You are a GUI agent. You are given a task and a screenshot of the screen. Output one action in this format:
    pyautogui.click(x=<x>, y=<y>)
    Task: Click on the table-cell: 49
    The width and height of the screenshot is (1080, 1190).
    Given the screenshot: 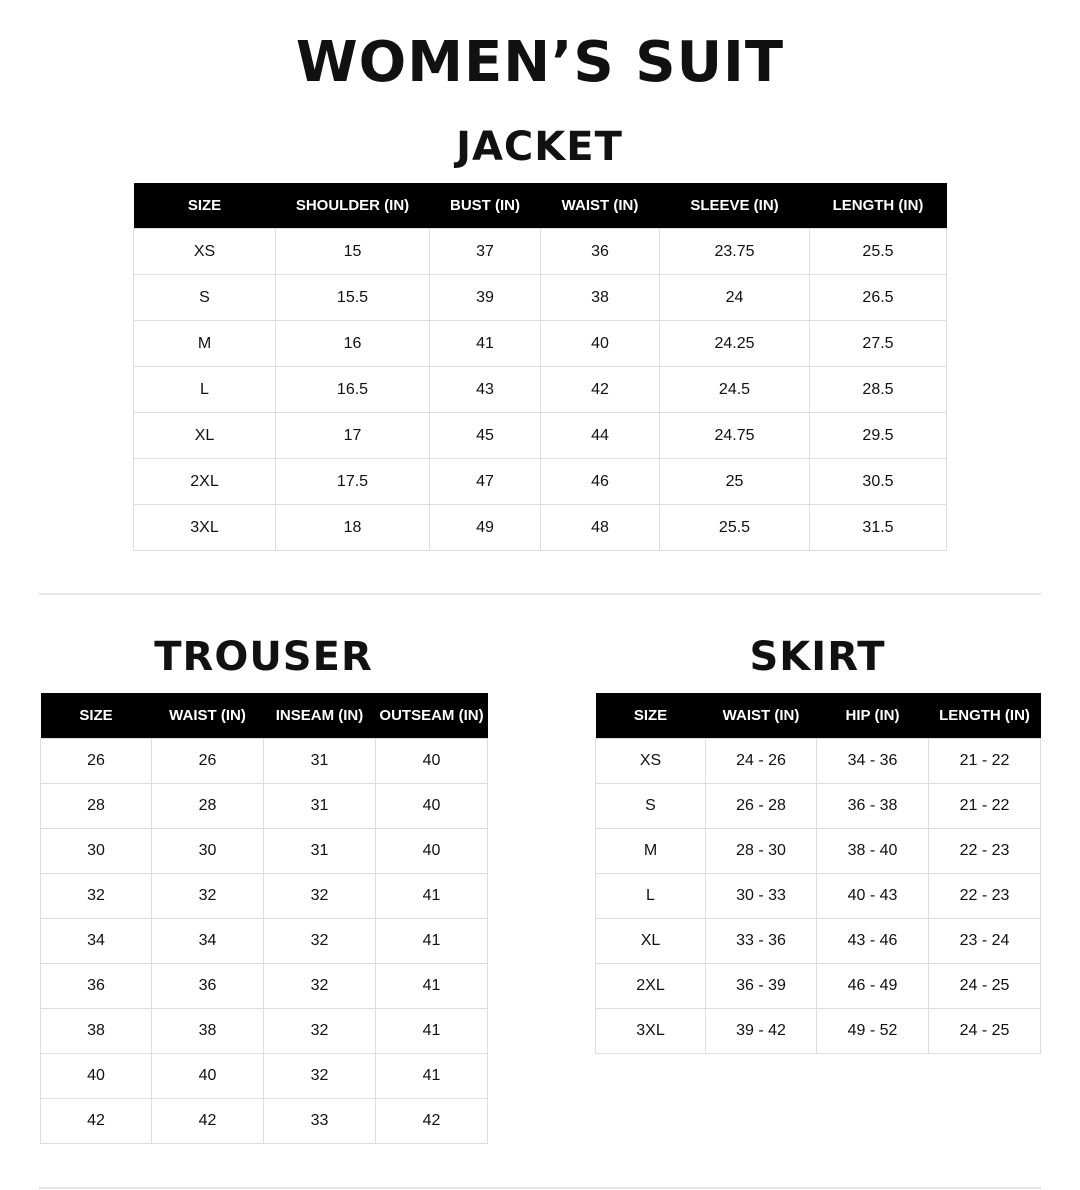 What is the action you would take?
    pyautogui.click(x=485, y=527)
    